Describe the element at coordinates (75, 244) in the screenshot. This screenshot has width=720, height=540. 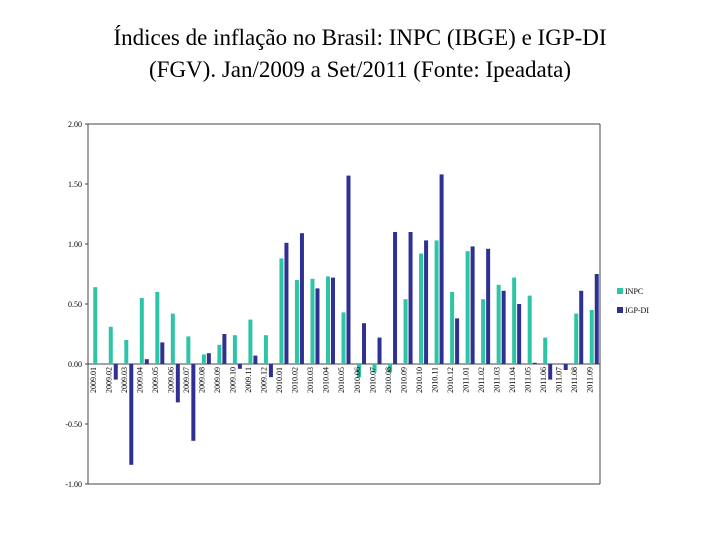
I see `y-tick-label: 1.00` at that location.